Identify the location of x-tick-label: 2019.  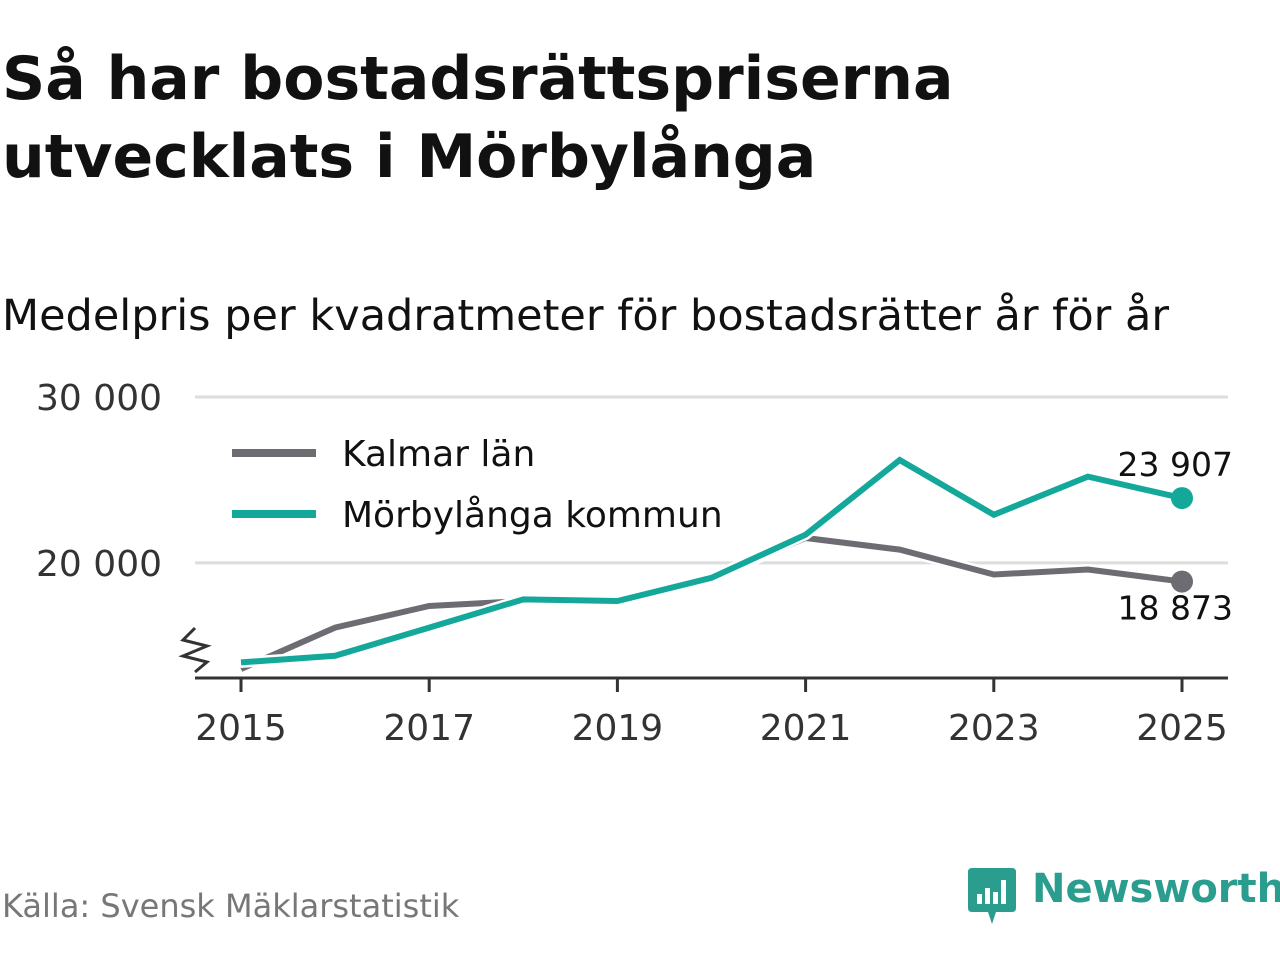
(618, 728).